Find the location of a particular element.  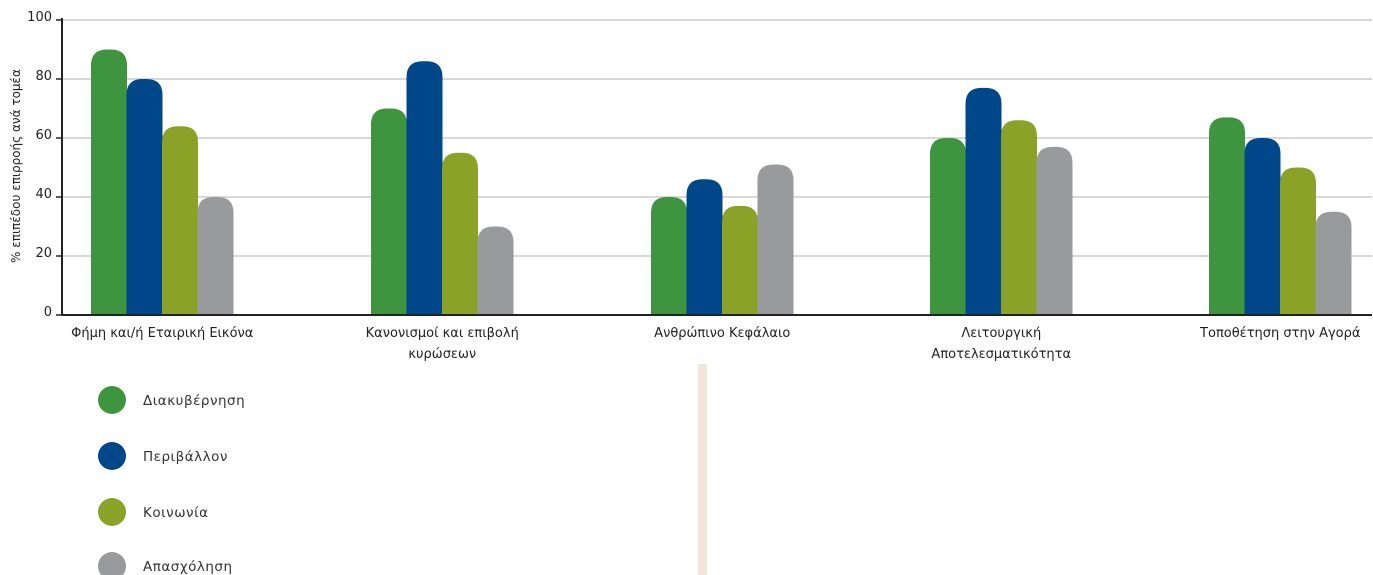

legend: Διακυβέρνηση Περιβάλλον Κοινωνία Απασχόληση is located at coordinates (171, 480).